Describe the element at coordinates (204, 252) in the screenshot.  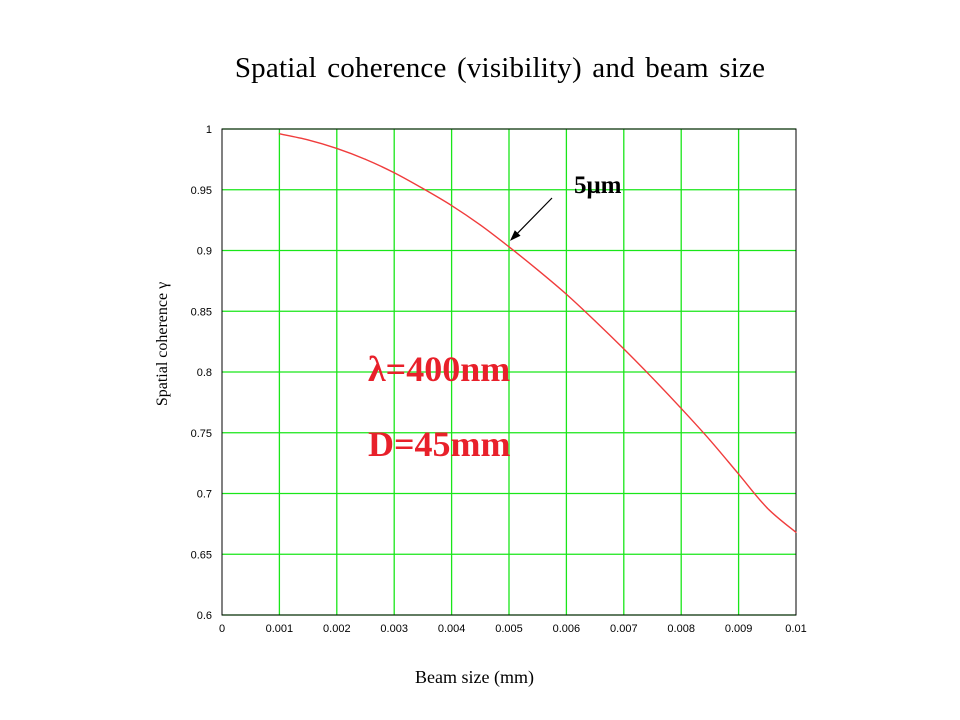
I see `y-tick-label: 0.9` at that location.